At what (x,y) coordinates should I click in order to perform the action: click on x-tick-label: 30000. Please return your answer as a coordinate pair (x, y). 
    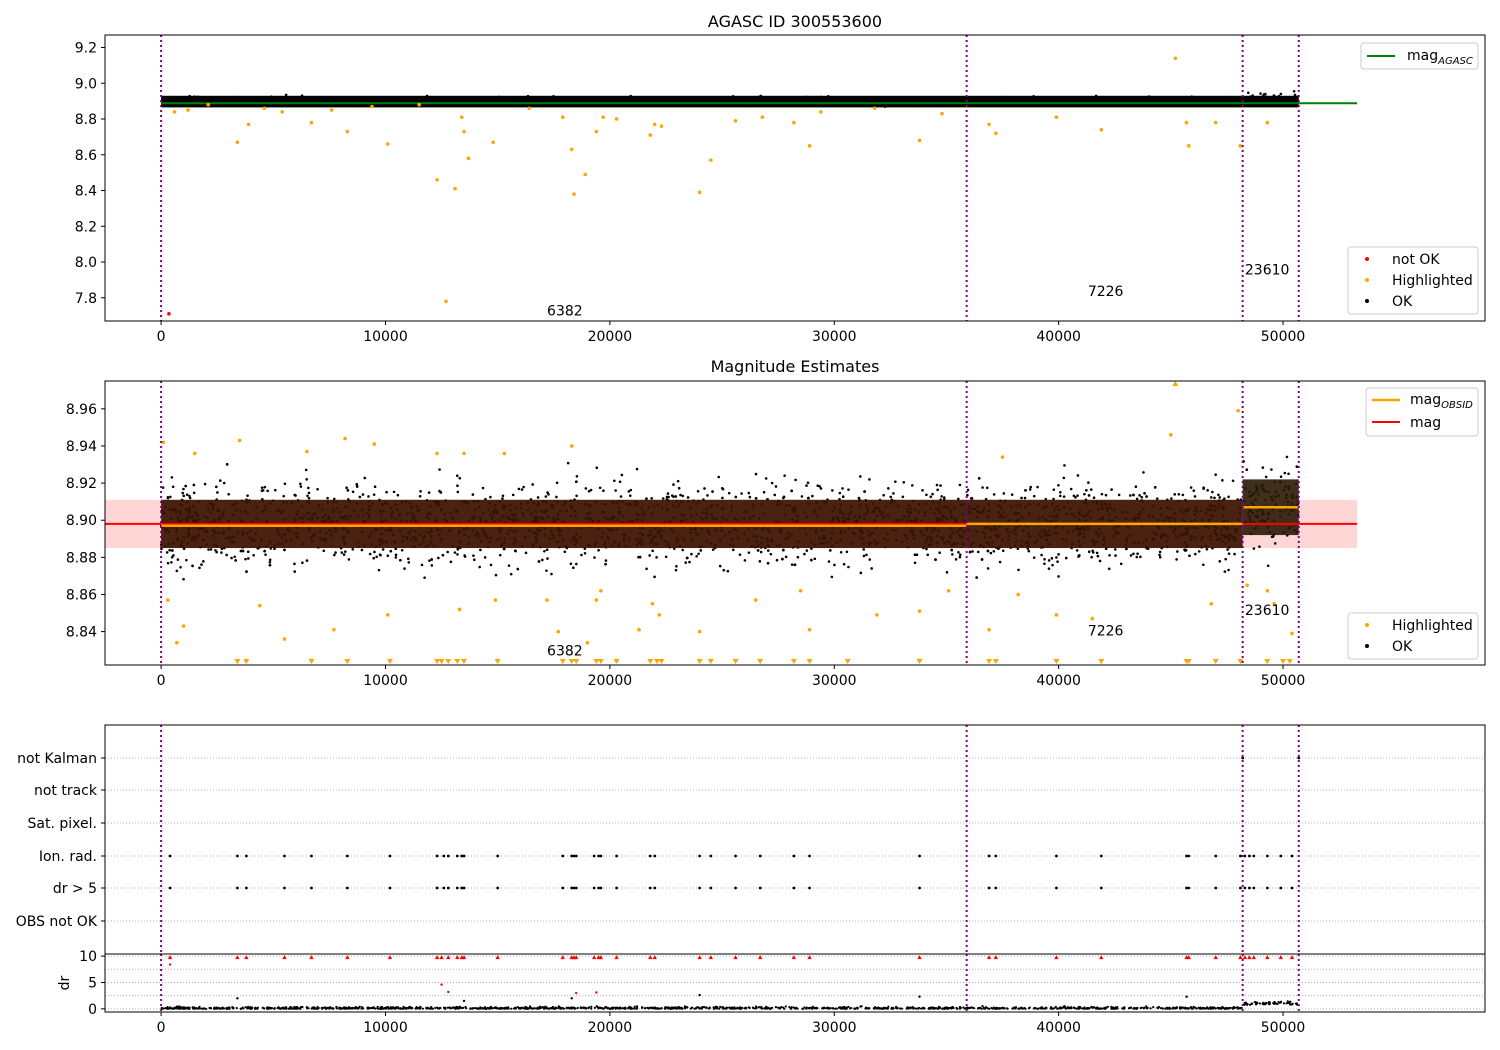
    Looking at the image, I should click on (834, 337).